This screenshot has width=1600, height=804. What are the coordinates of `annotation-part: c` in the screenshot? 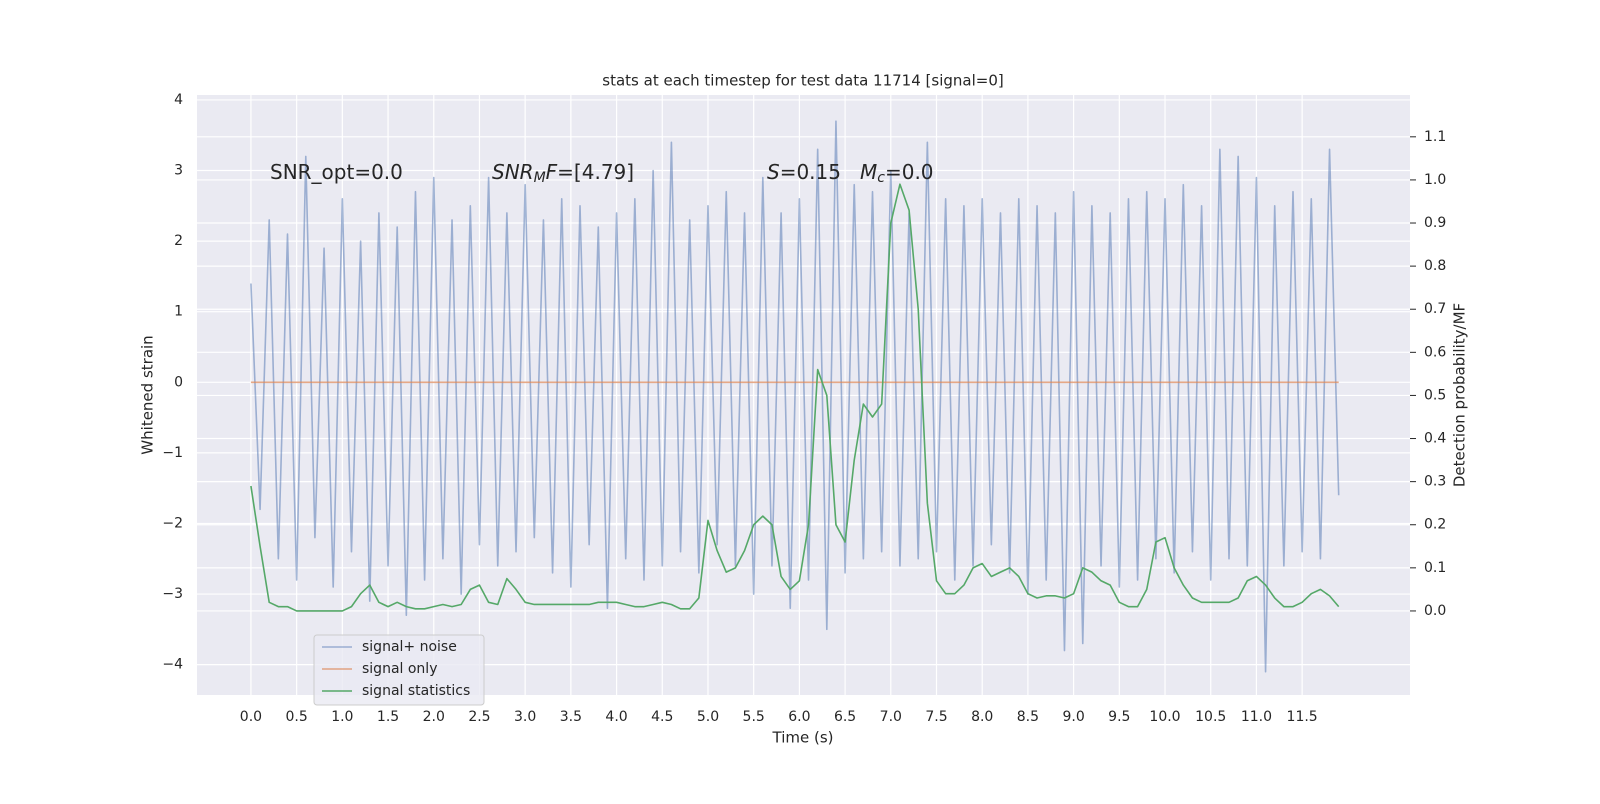 It's located at (881, 178).